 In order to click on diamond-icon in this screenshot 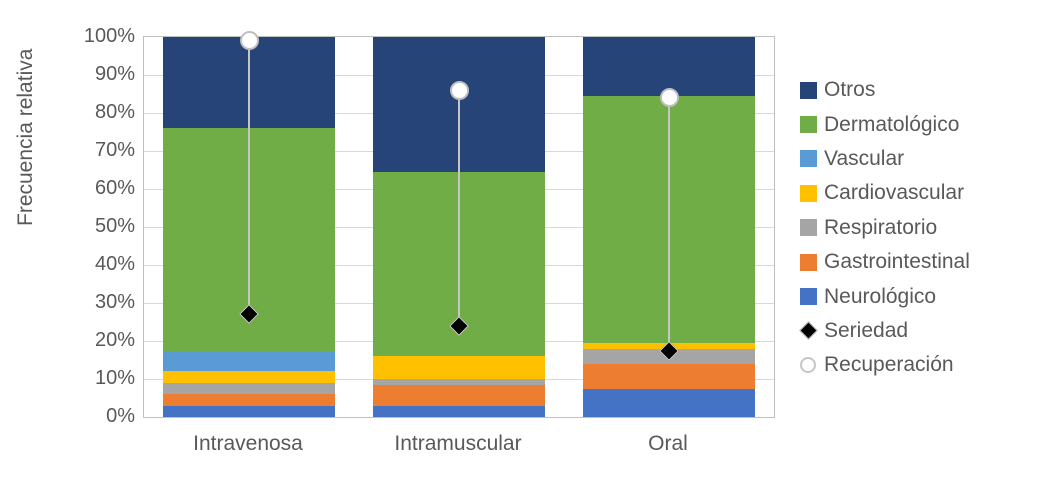, I will do `click(808, 331)`.